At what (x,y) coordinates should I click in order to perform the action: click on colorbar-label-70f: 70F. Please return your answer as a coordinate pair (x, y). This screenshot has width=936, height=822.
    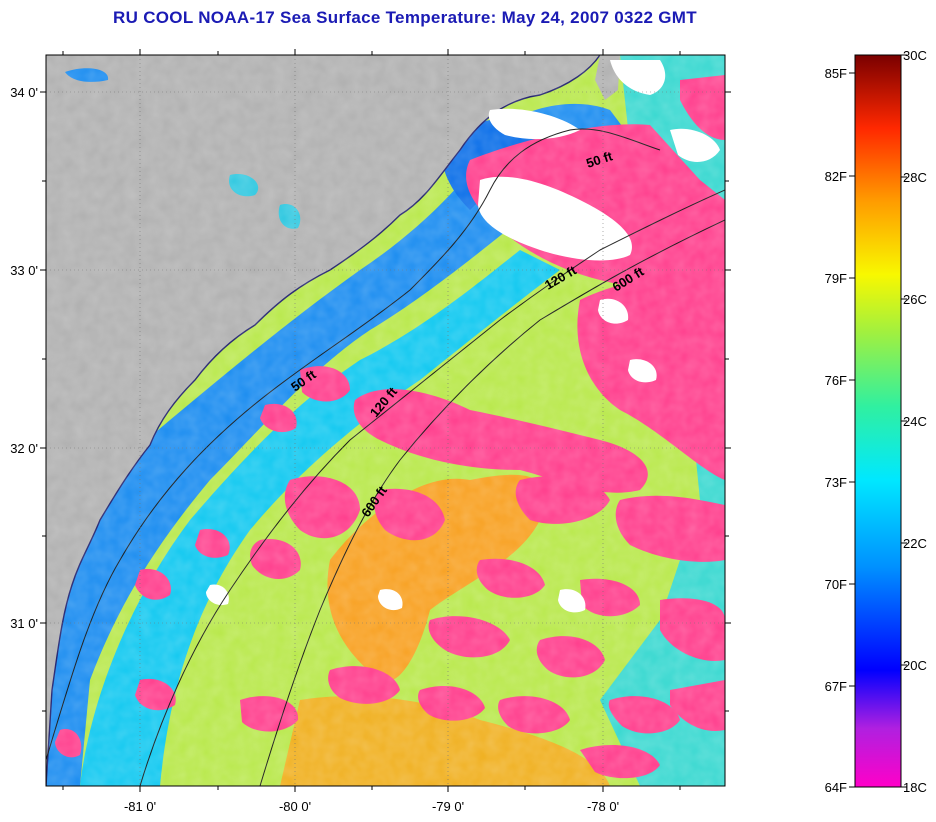
    Looking at the image, I should click on (836, 584).